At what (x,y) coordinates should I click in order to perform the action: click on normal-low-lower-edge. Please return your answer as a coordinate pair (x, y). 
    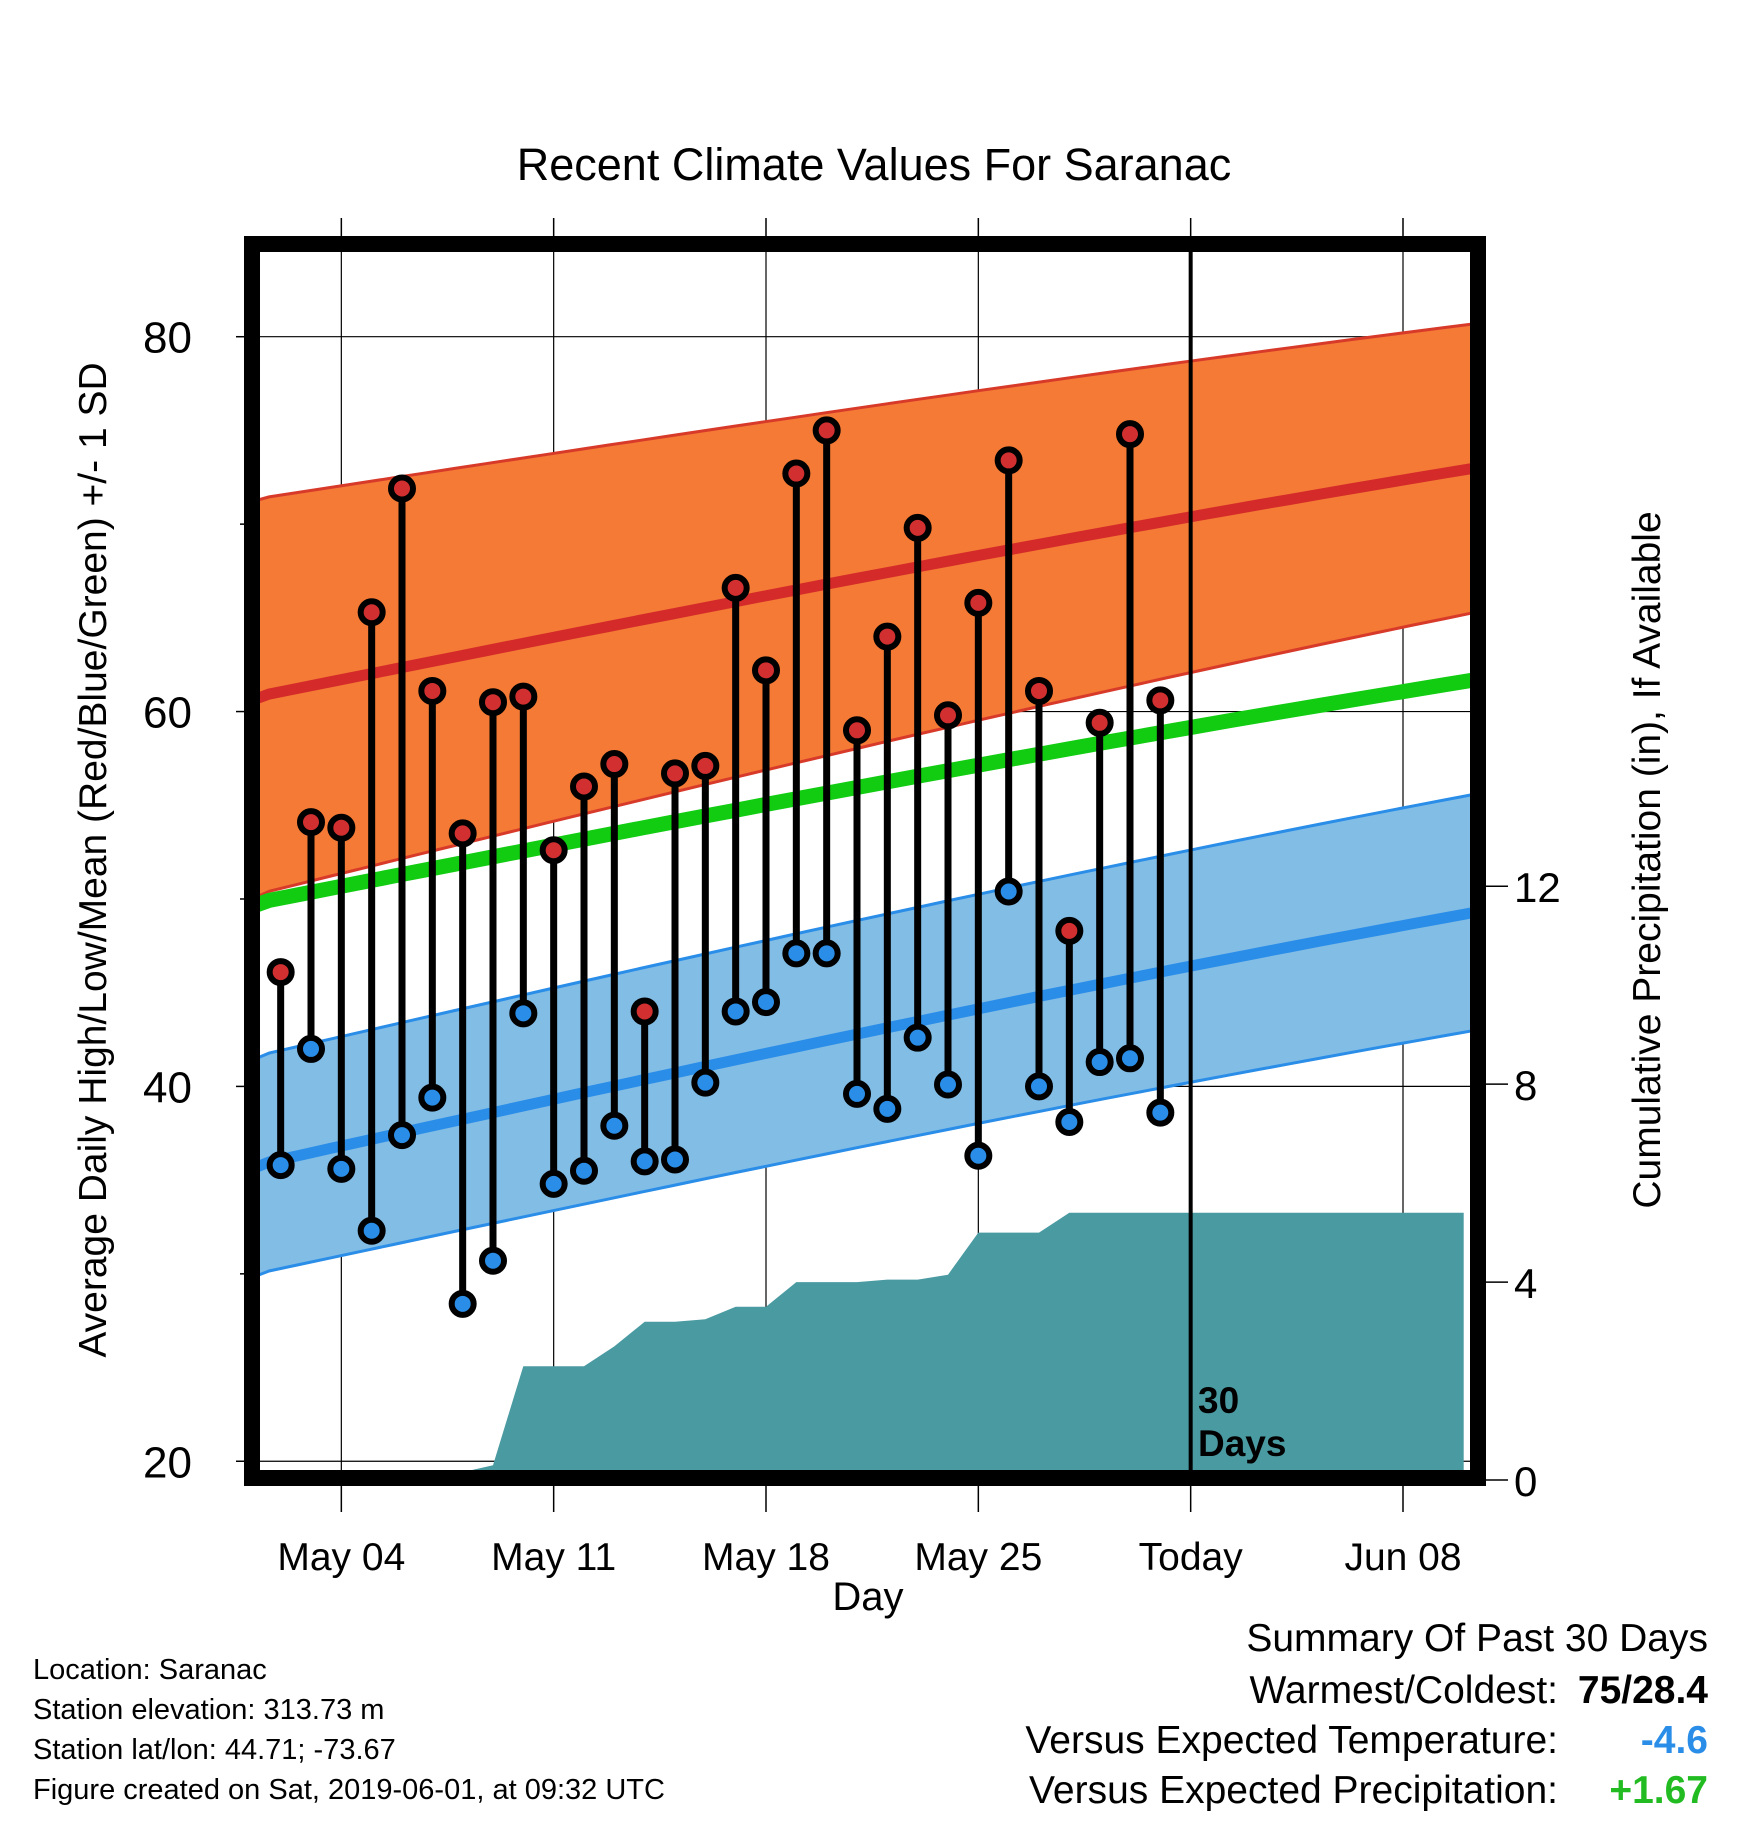
    Looking at the image, I should click on (864, 1153).